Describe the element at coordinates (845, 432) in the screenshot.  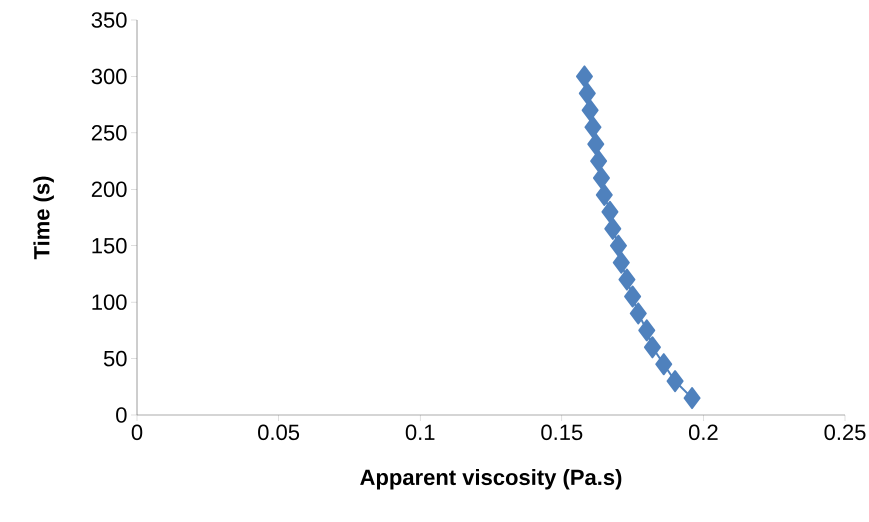
I see `x-tick-label: 0.25` at that location.